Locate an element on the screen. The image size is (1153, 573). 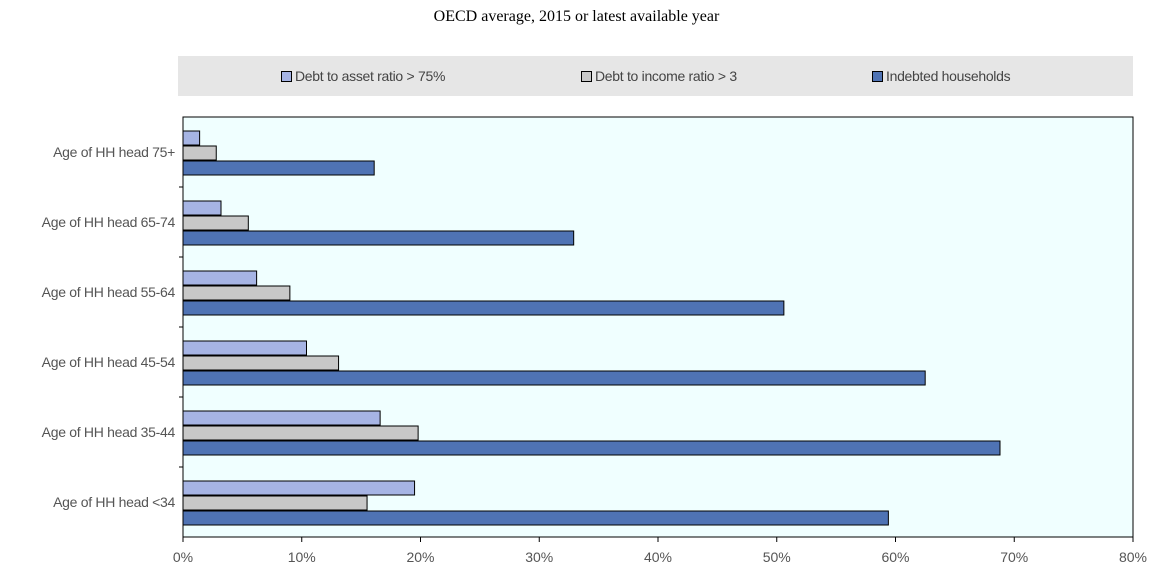
x-tick-label: 0% is located at coordinates (183, 557).